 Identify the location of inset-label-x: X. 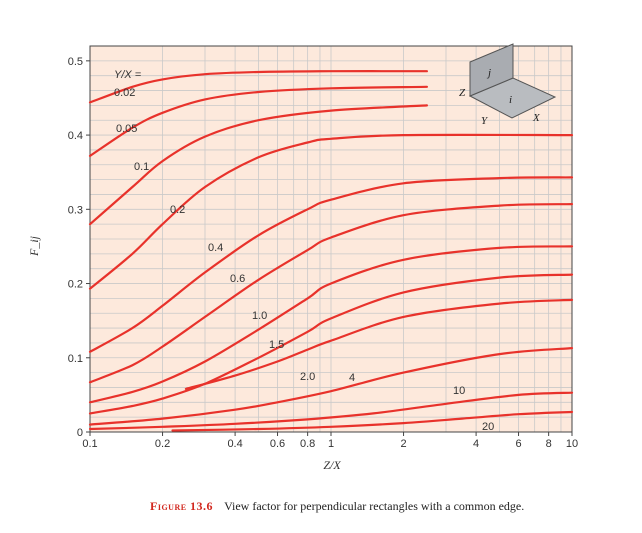
(536, 118).